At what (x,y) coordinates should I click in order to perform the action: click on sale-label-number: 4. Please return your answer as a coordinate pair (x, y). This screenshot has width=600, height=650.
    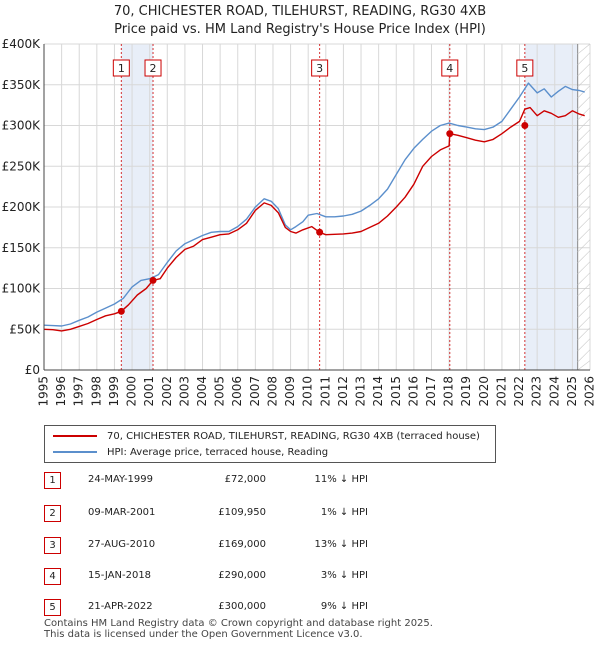
    Looking at the image, I should click on (449, 68).